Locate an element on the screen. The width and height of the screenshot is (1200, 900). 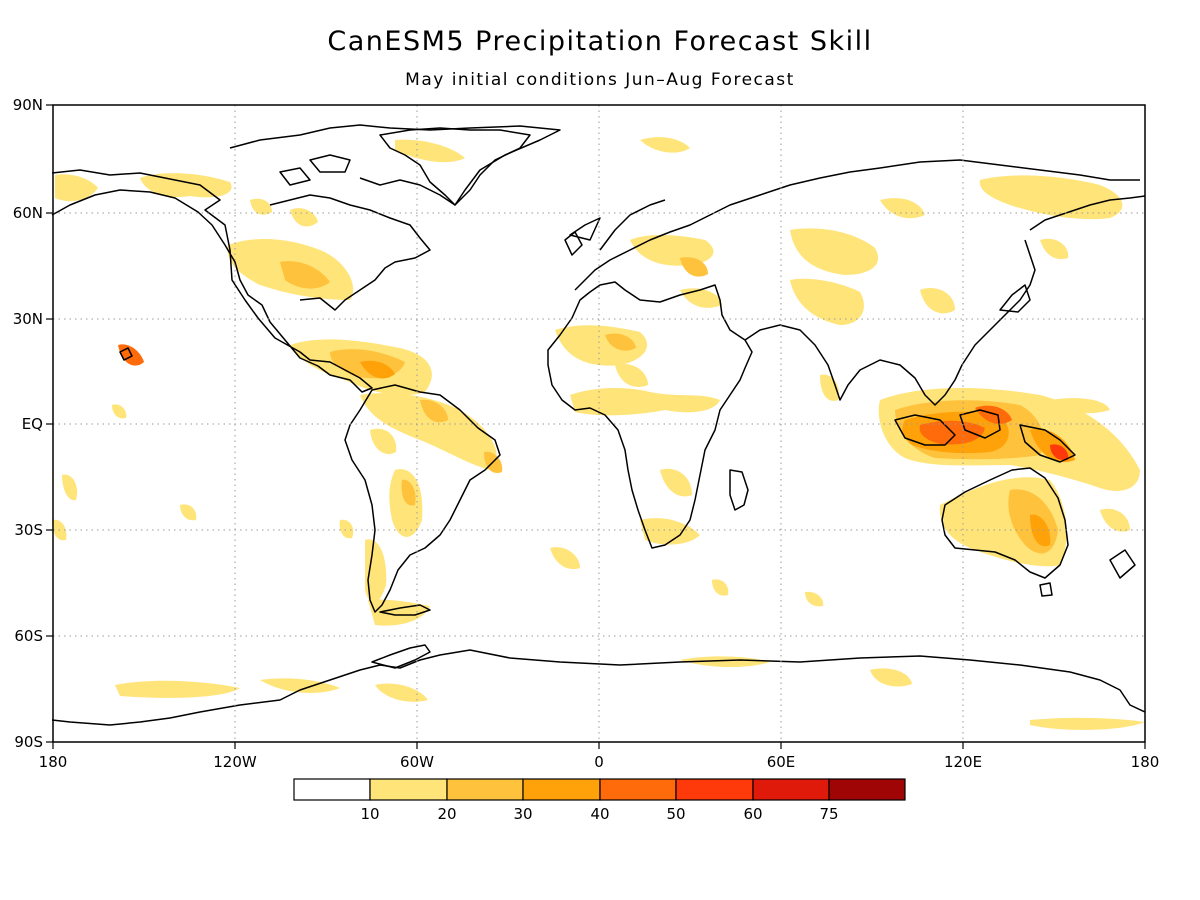
map-title: CanESM5 Precipitation Forecast Skill is located at coordinates (600, 41).